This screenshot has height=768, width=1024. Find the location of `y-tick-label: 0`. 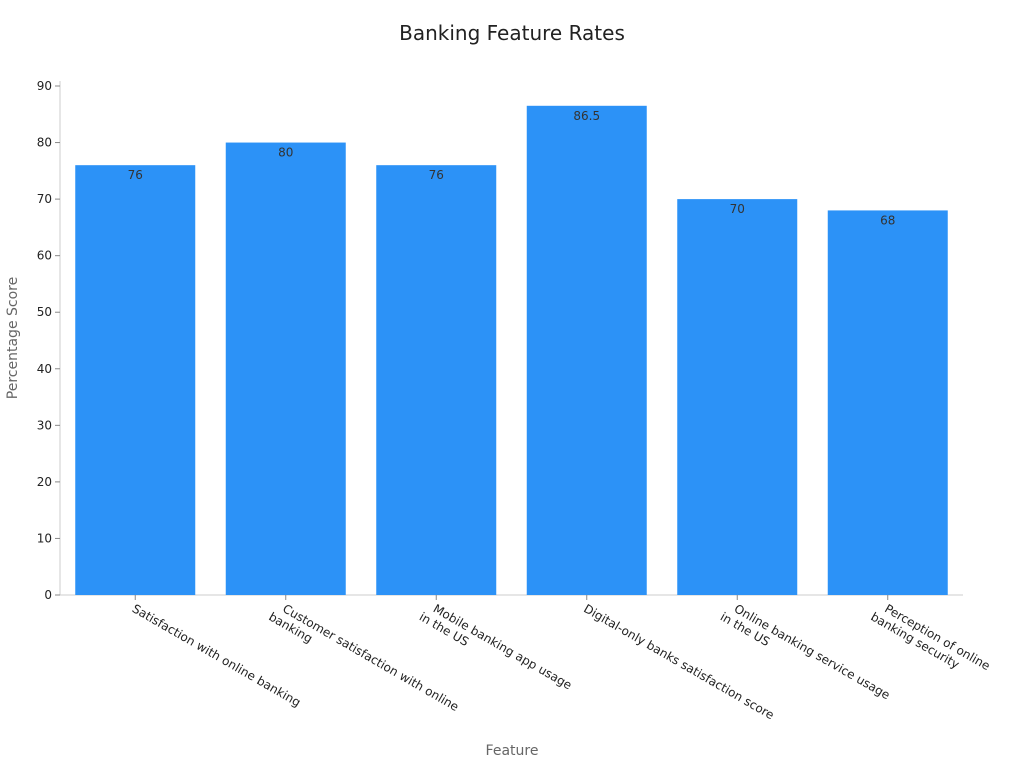

y-tick-label: 0 is located at coordinates (48, 595).